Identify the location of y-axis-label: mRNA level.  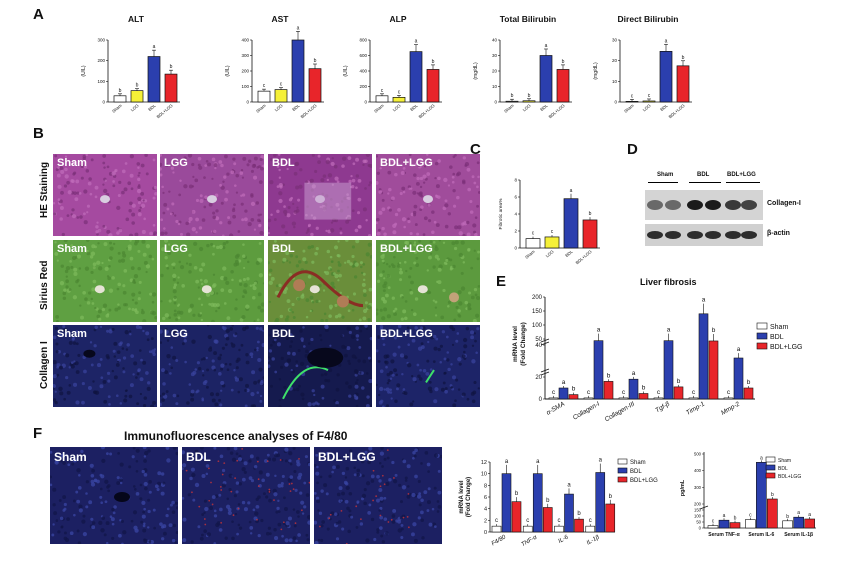
(515, 344).